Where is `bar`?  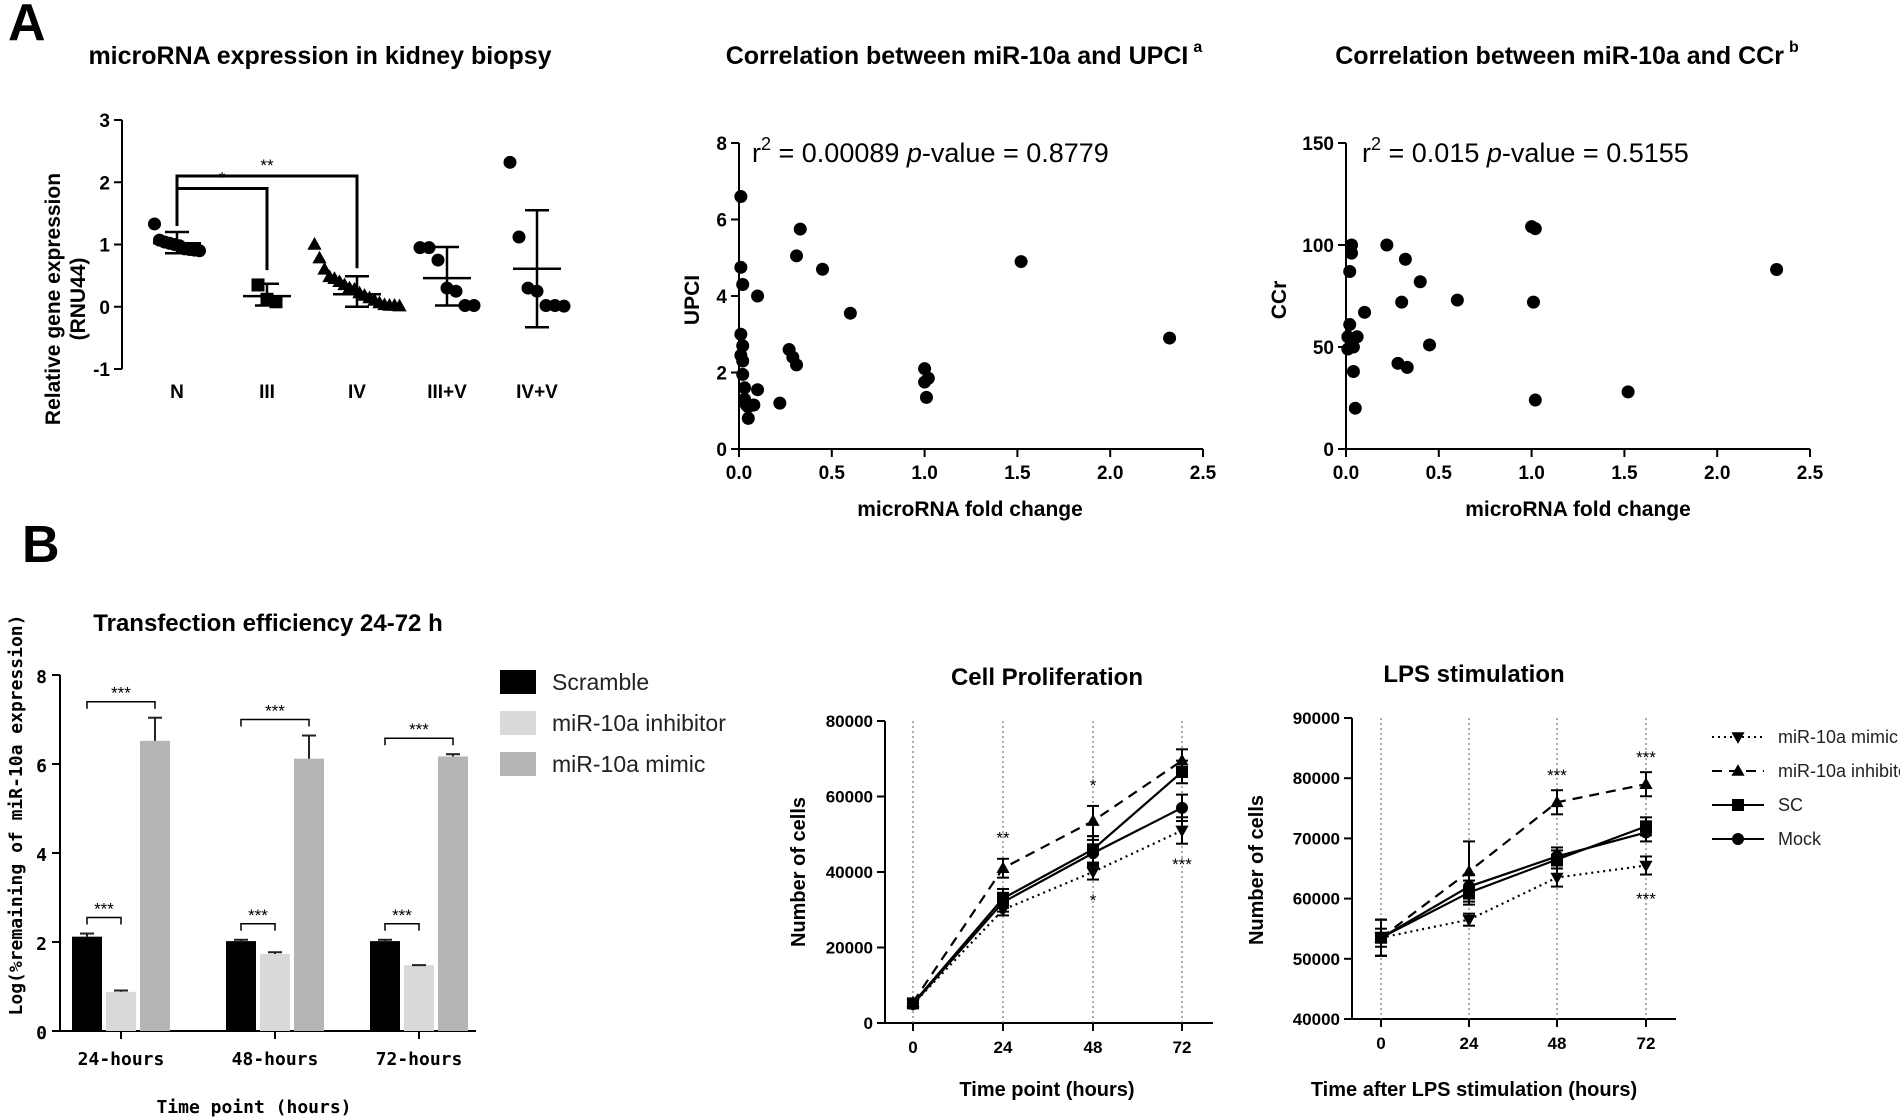 bar is located at coordinates (275, 992).